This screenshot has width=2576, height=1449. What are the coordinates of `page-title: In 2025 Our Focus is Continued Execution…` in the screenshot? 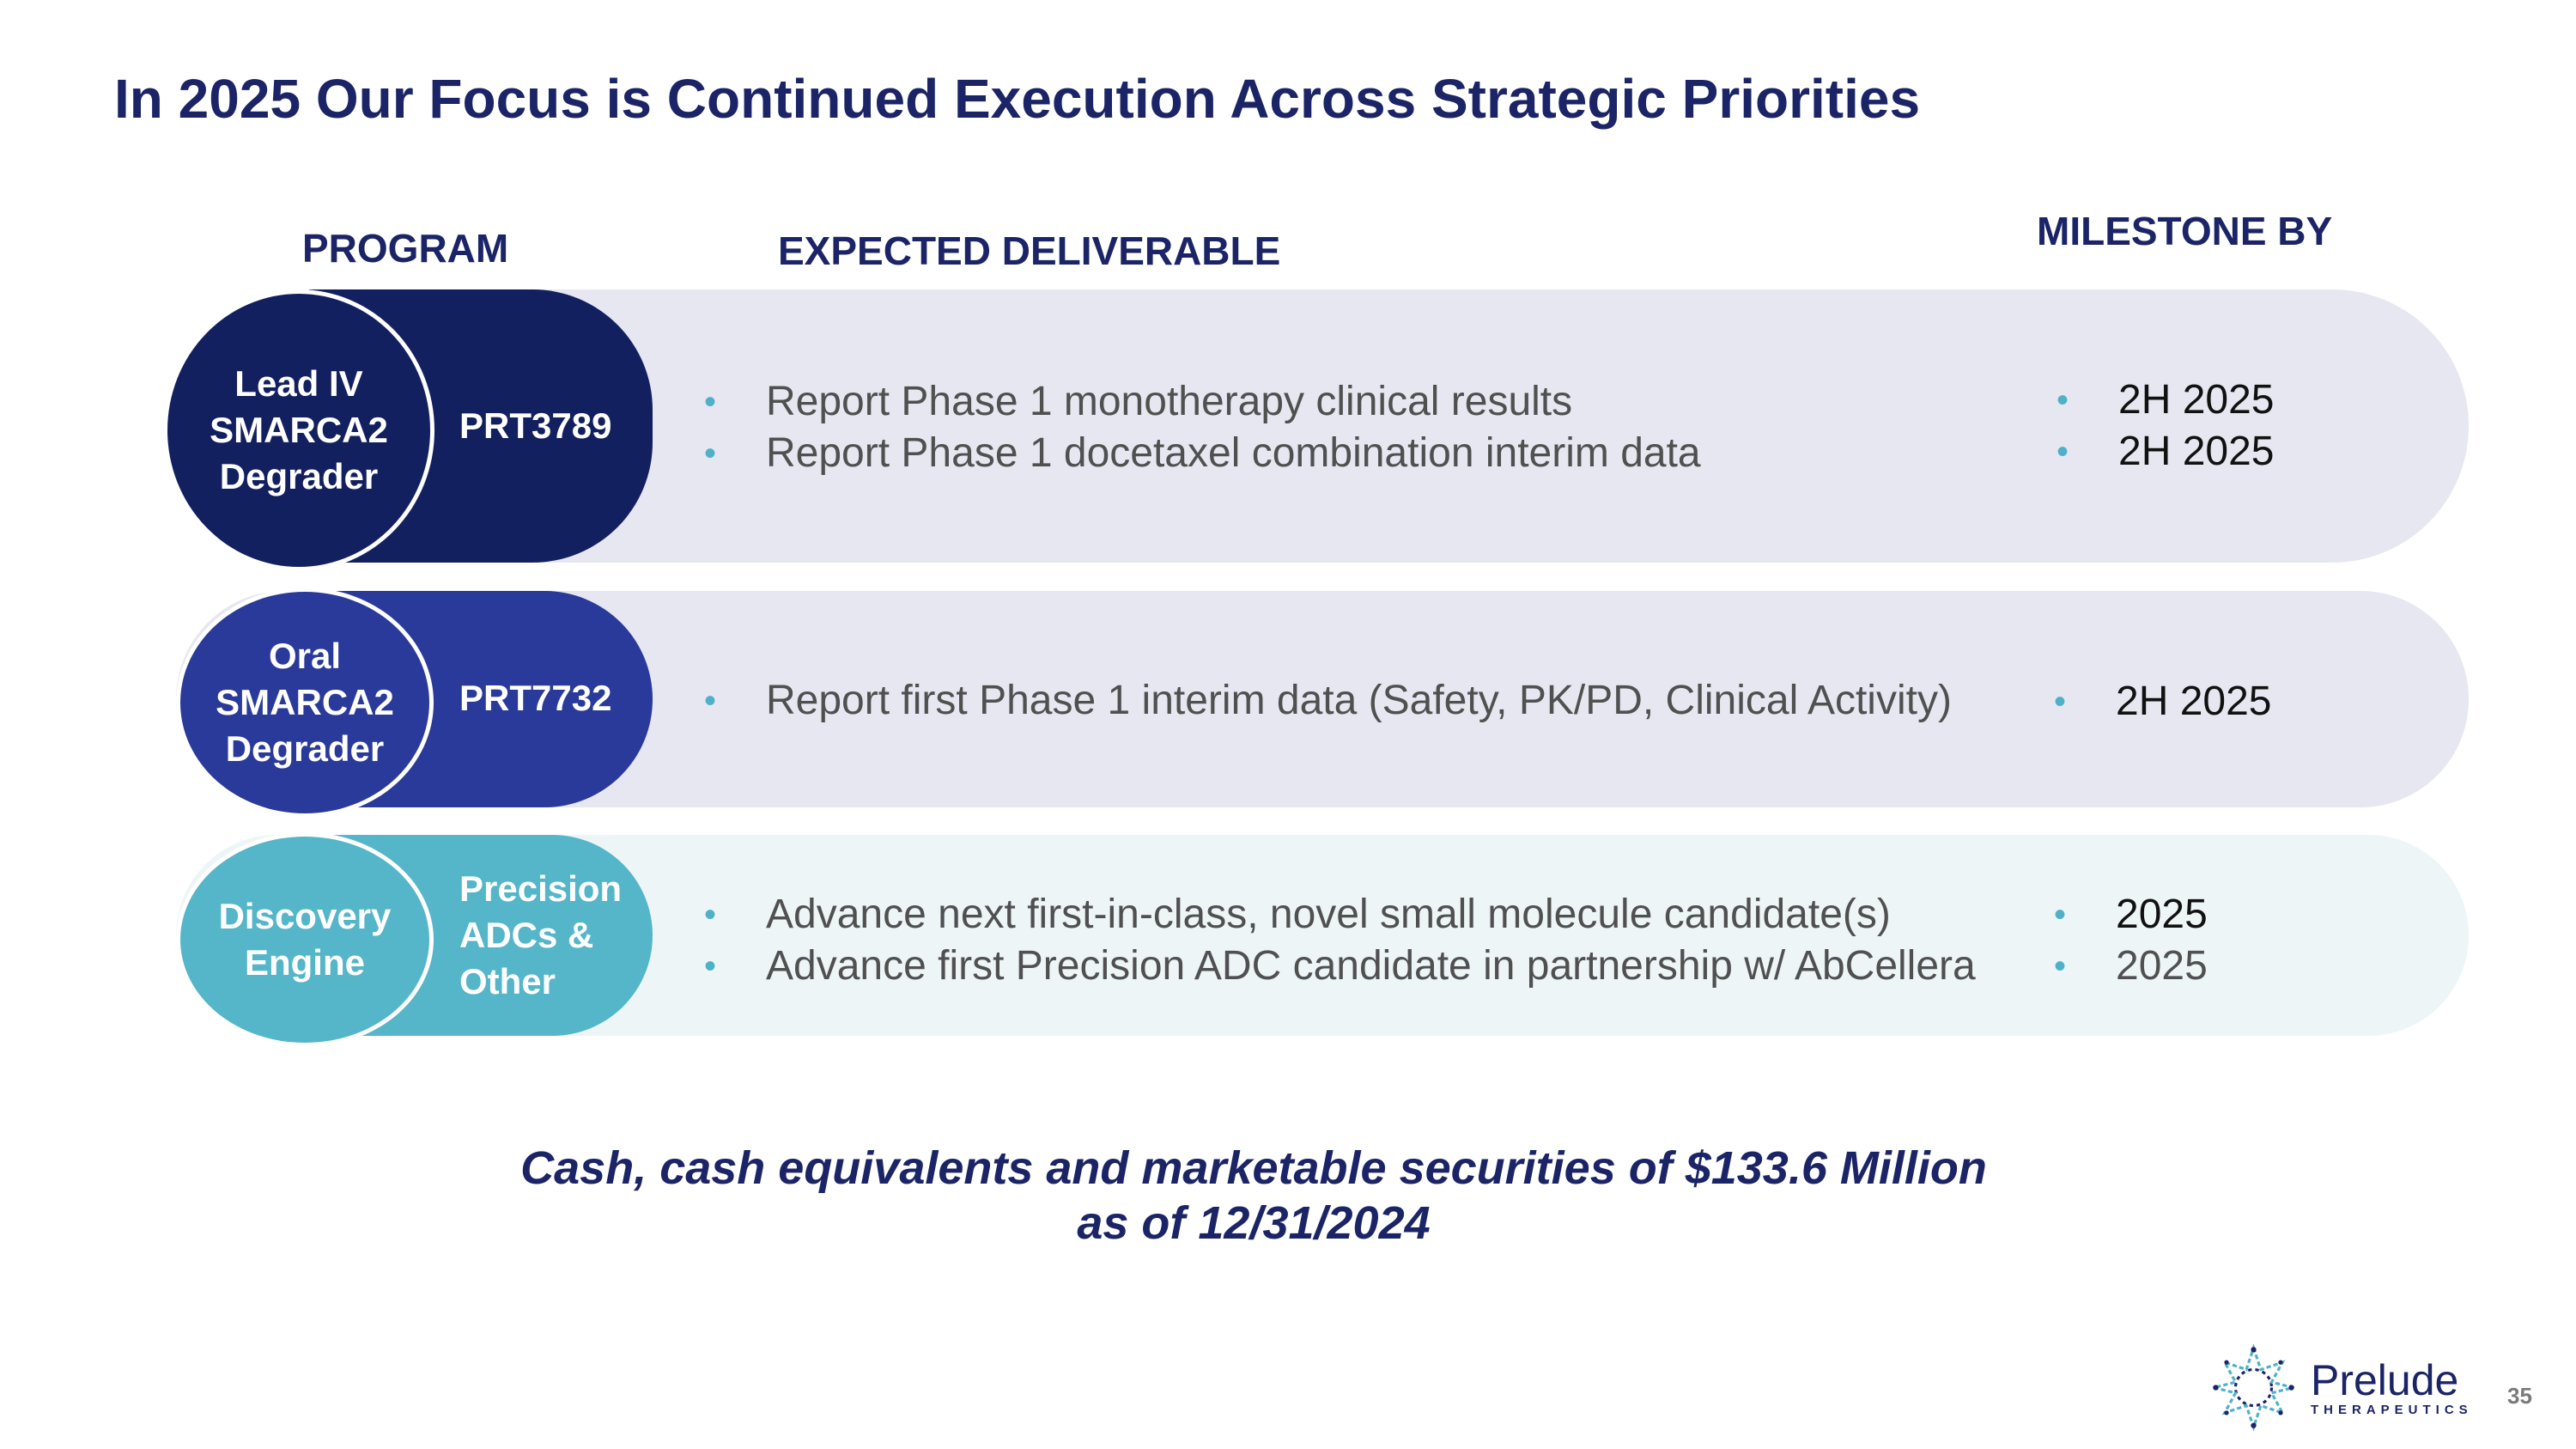 It's located at (1017, 99).